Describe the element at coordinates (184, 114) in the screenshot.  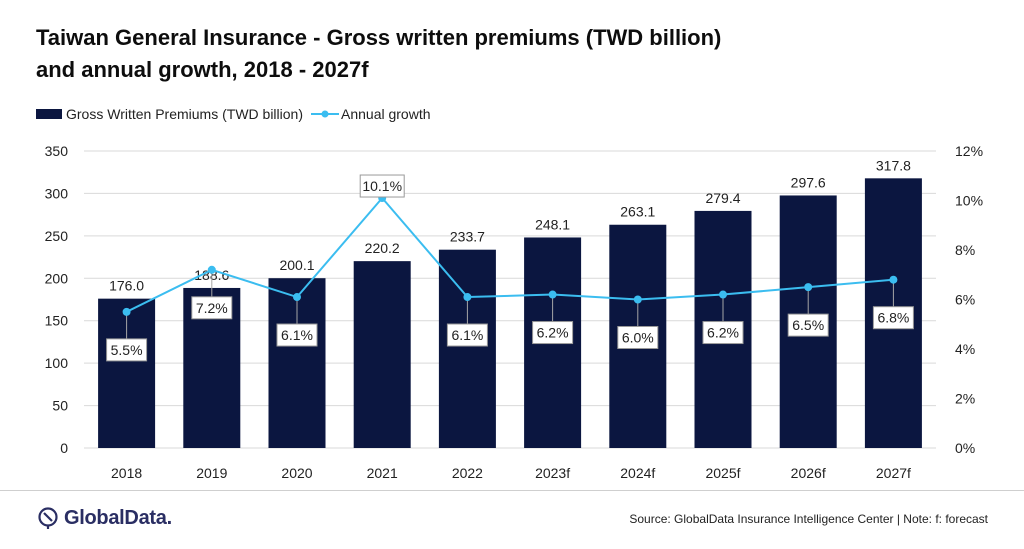
I see `legend-label-premiums: Gross Written Premiums (TWD billion)` at that location.